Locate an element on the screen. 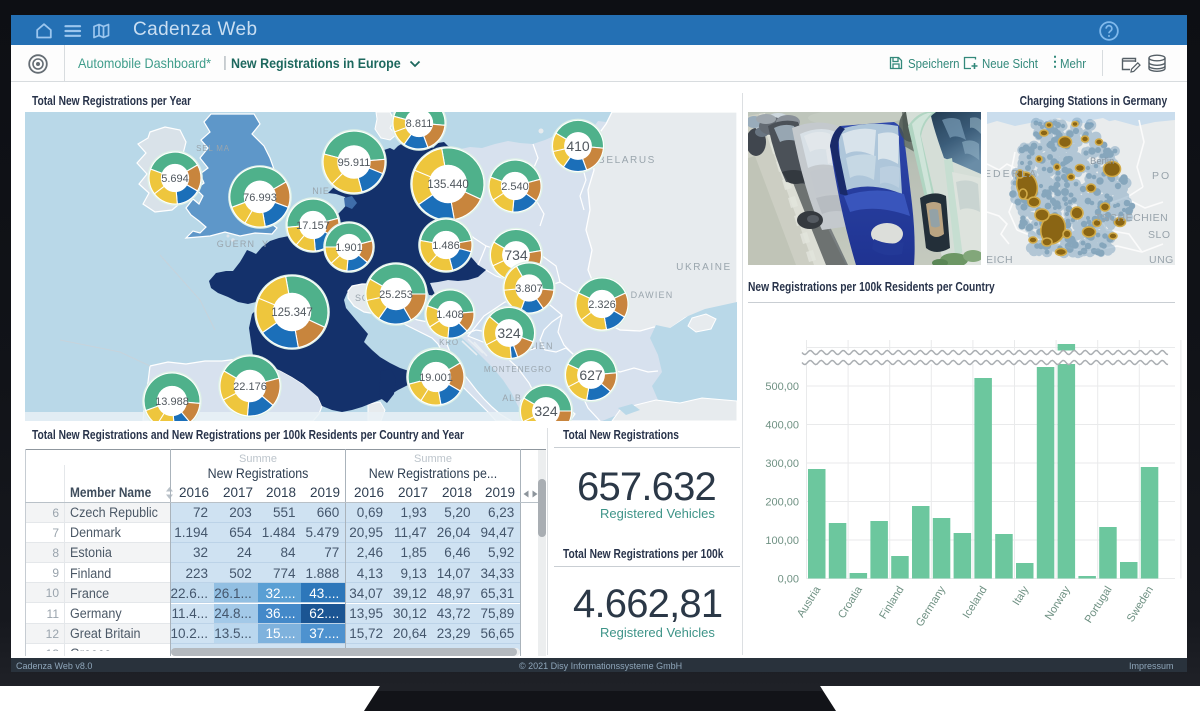 The image size is (1200, 716). svg-text: 1.486 is located at coordinates (446, 246).